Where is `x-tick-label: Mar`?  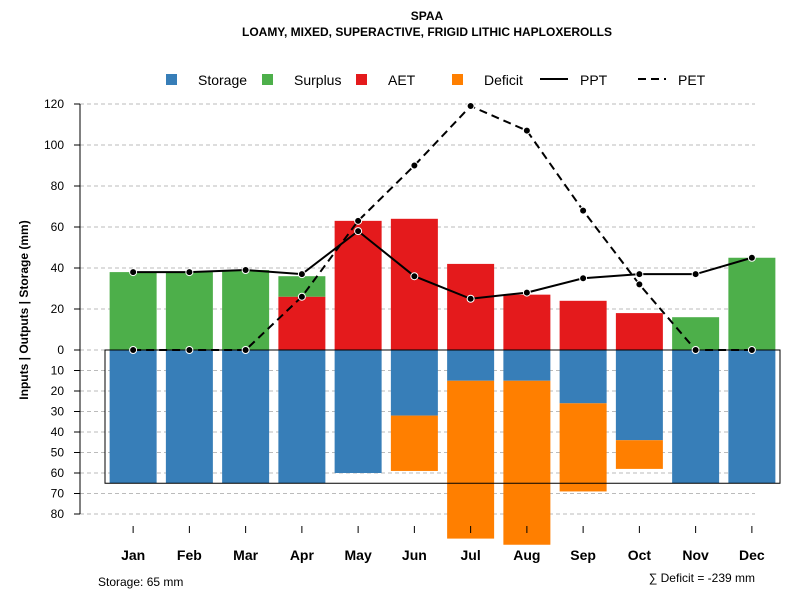
x-tick-label: Mar is located at coordinates (245, 555).